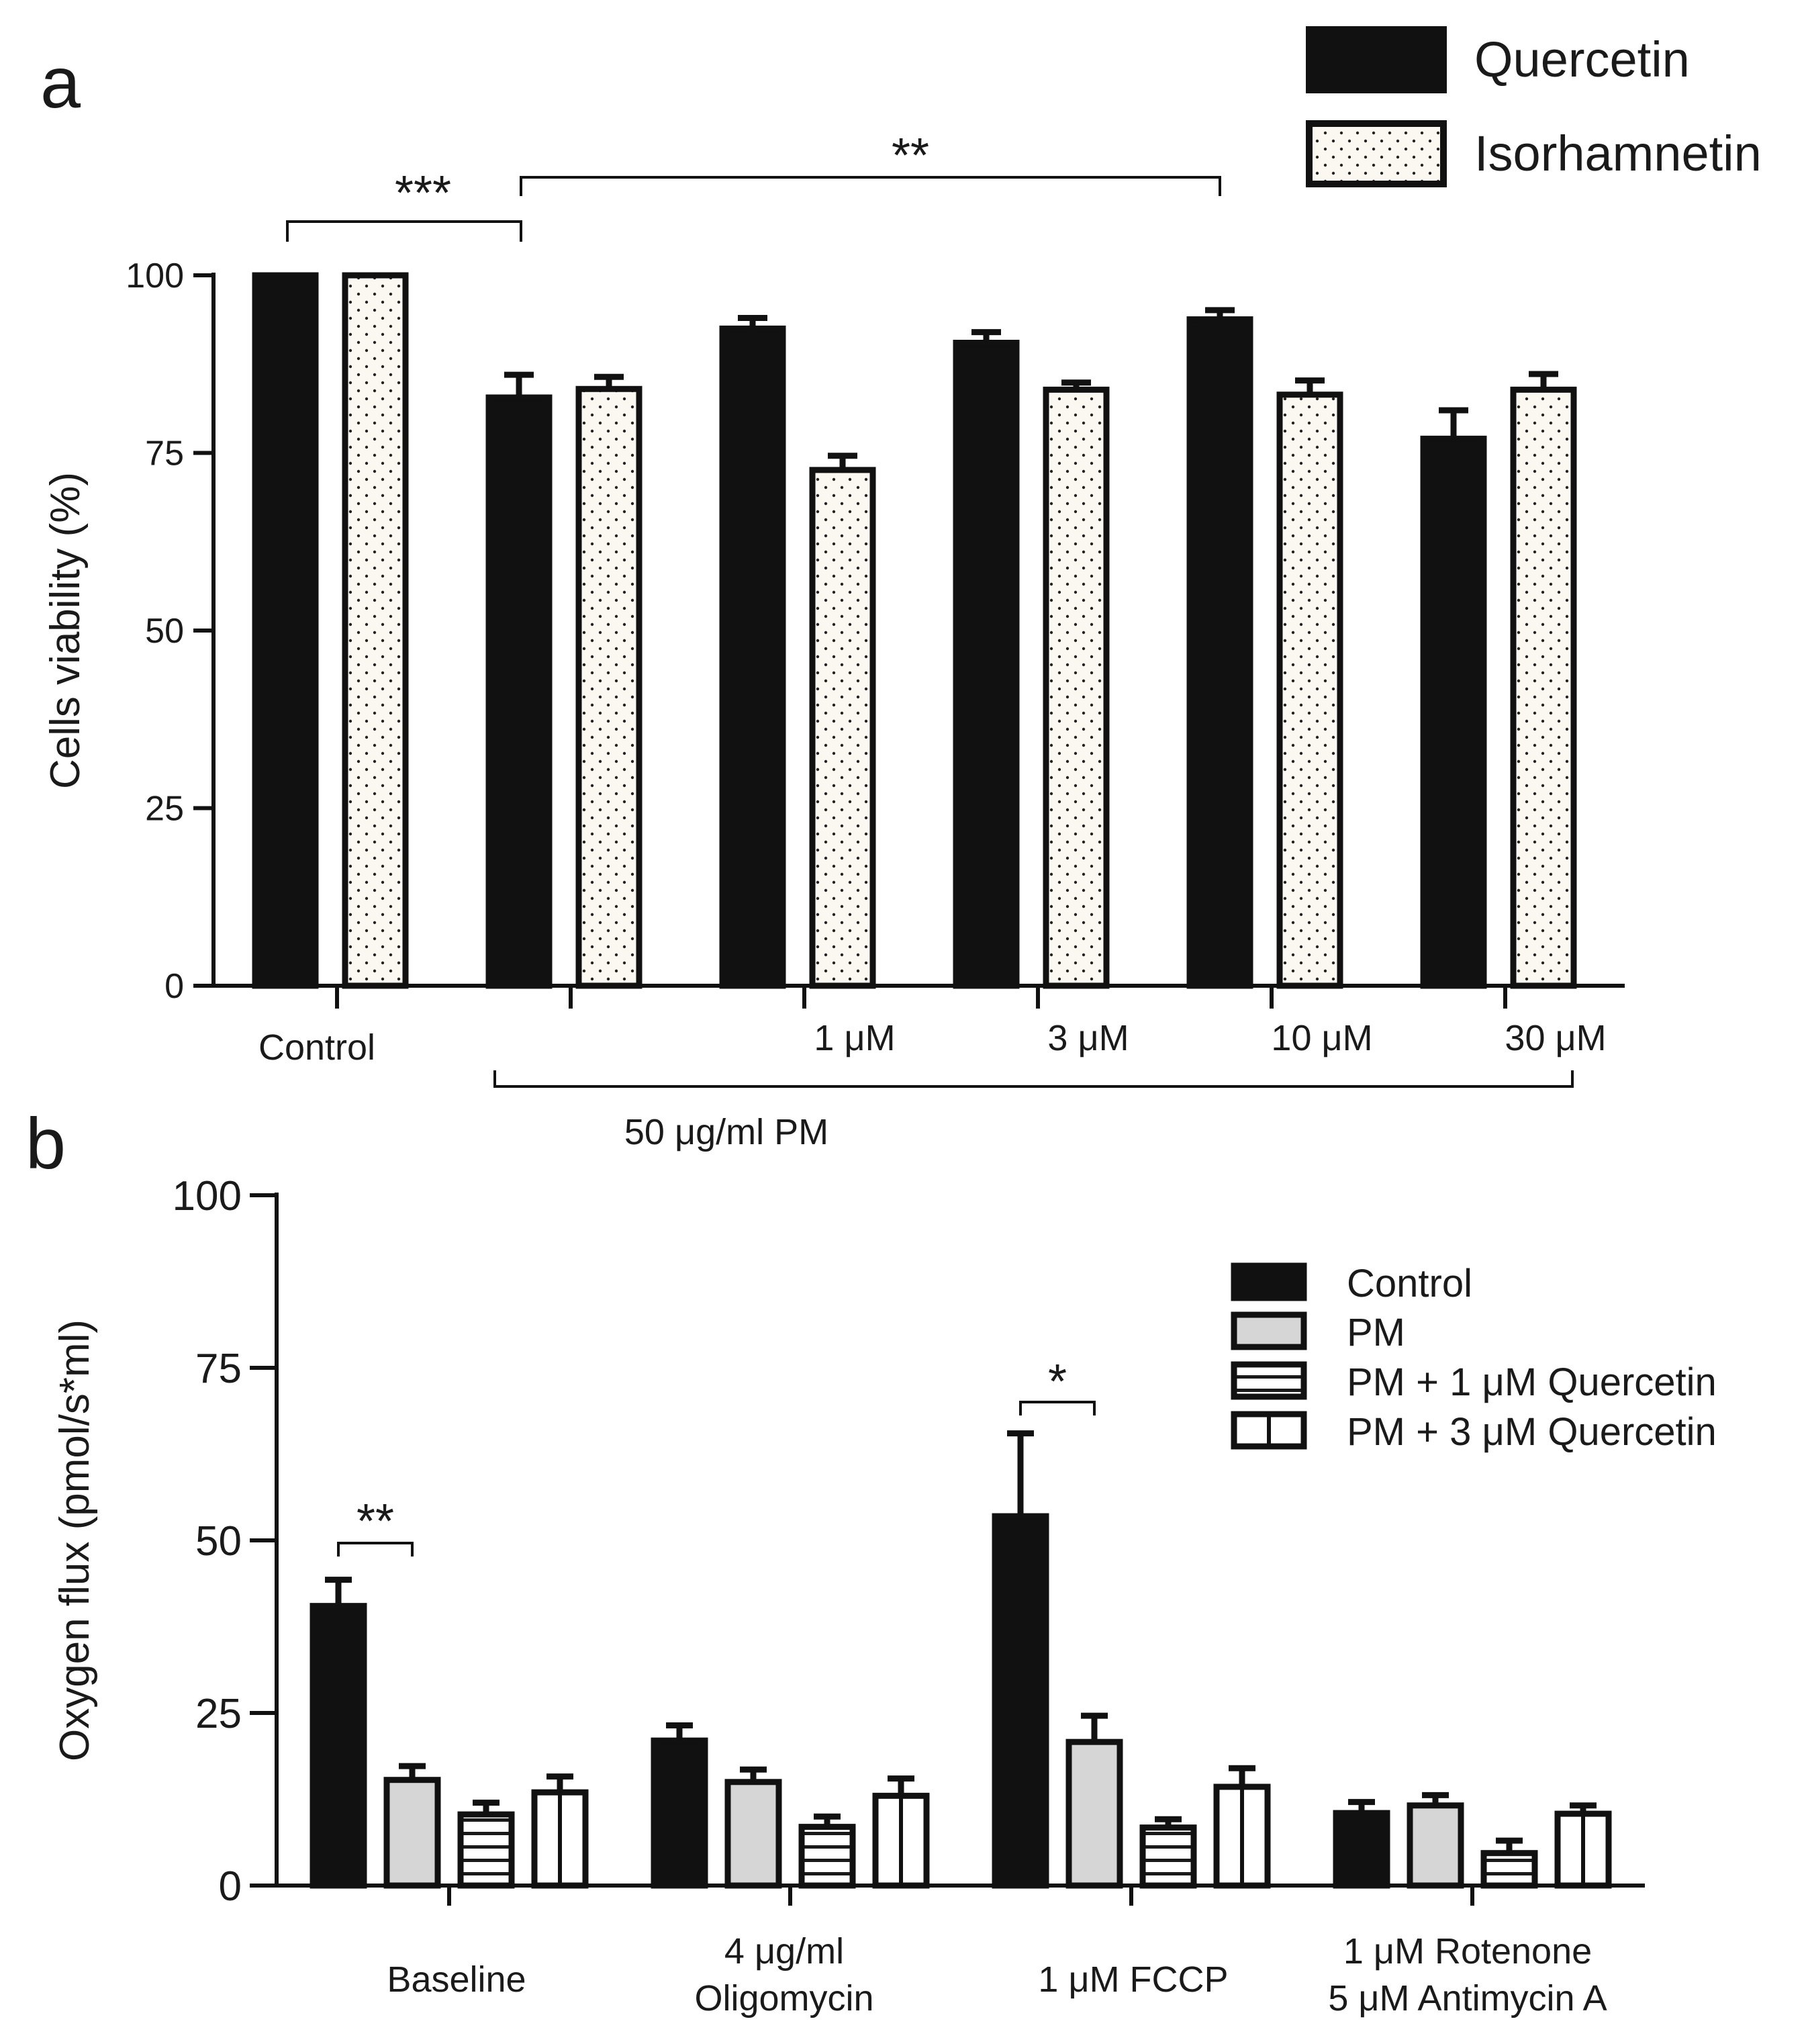  What do you see at coordinates (1555, 1038) in the screenshot?
I see `category-label-a: 30 μM` at bounding box center [1555, 1038].